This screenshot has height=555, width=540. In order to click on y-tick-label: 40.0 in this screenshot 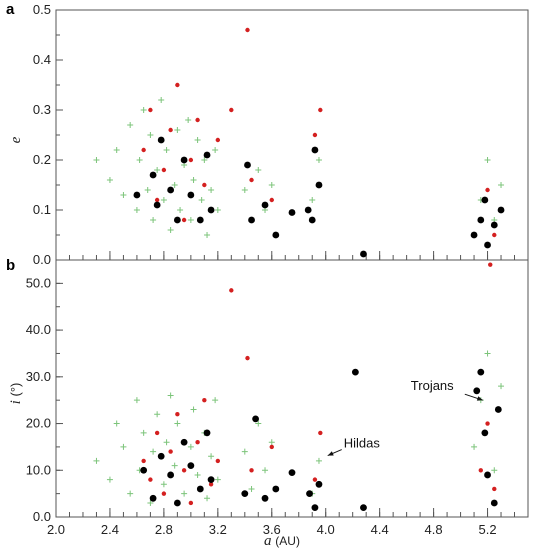, I will do `click(38, 329)`.